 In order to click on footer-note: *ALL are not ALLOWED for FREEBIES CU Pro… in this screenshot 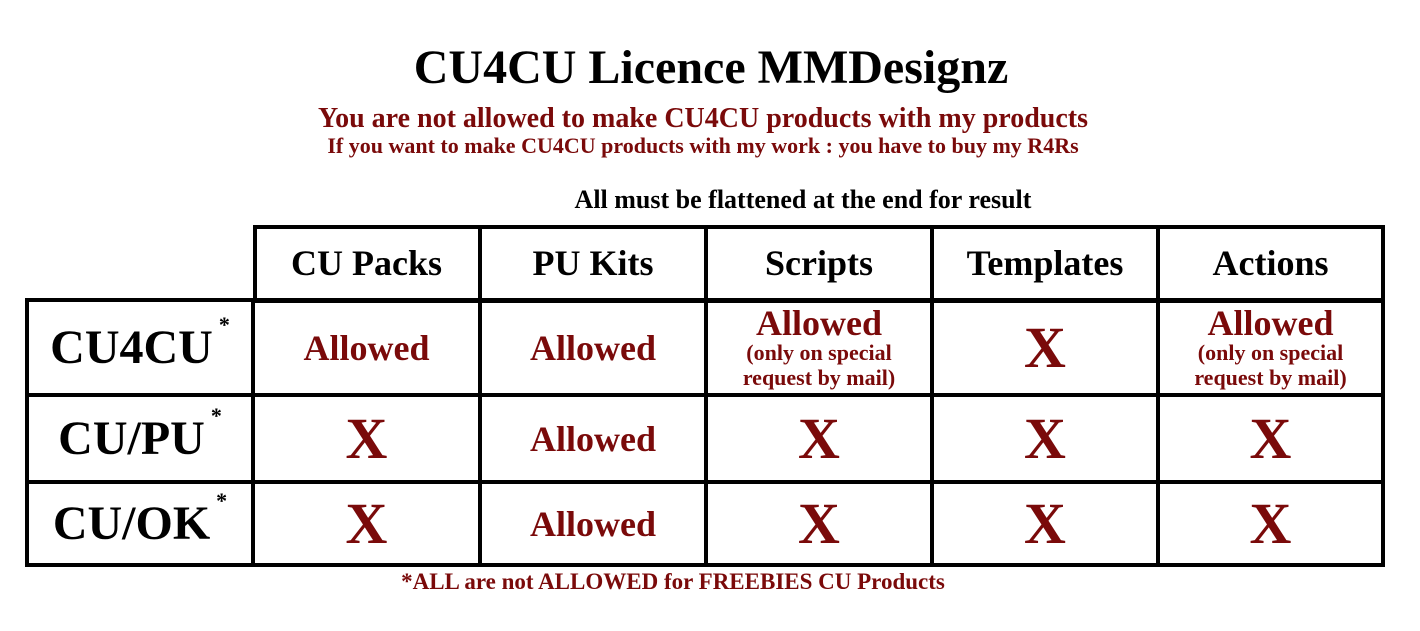, I will do `click(673, 581)`.